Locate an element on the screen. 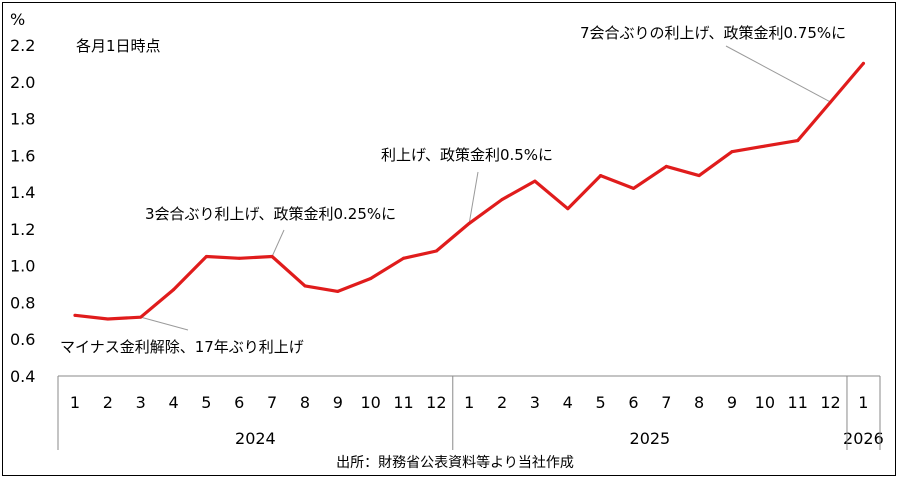  y-tick-label: 1.6 is located at coordinates (22, 155).